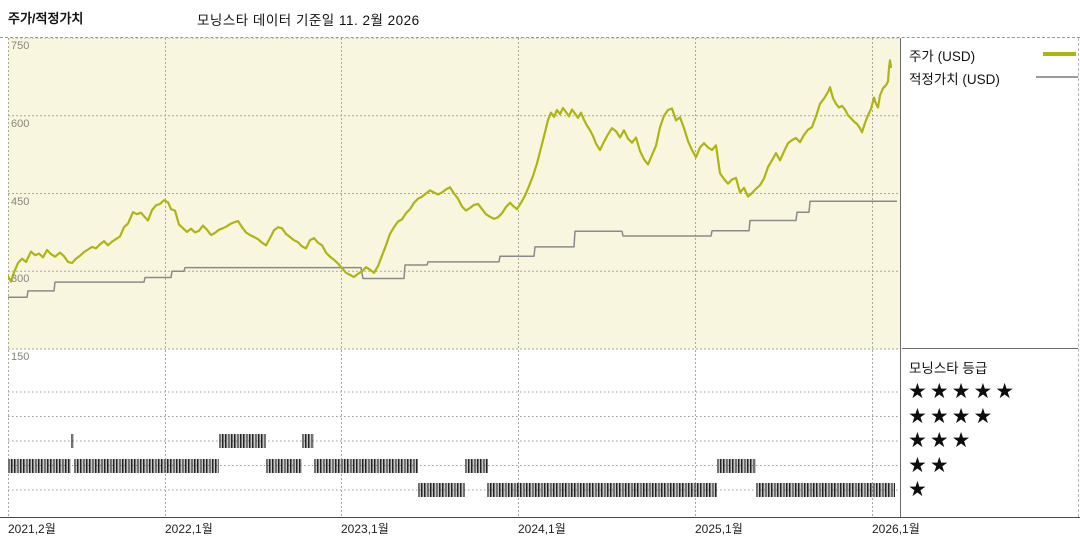 This screenshot has width=1080, height=540. What do you see at coordinates (896, 529) in the screenshot?
I see `x-tick-label-2026,1월: 2026,1월` at bounding box center [896, 529].